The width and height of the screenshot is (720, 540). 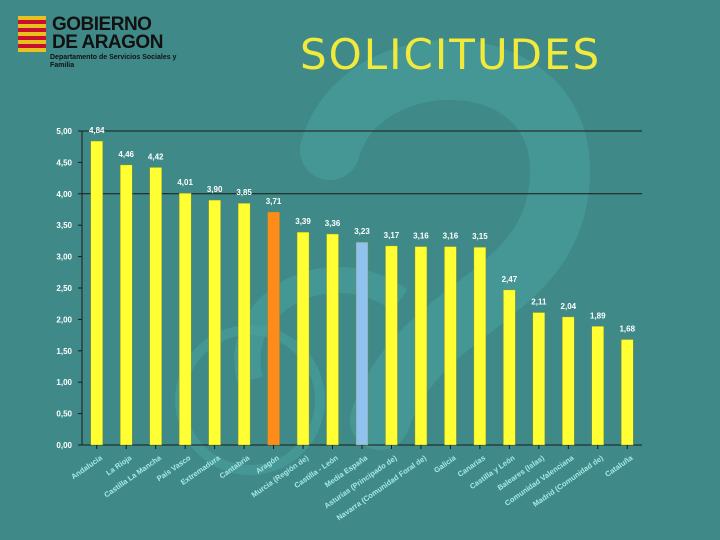 I want to click on data-label: 2,04, so click(x=569, y=306).